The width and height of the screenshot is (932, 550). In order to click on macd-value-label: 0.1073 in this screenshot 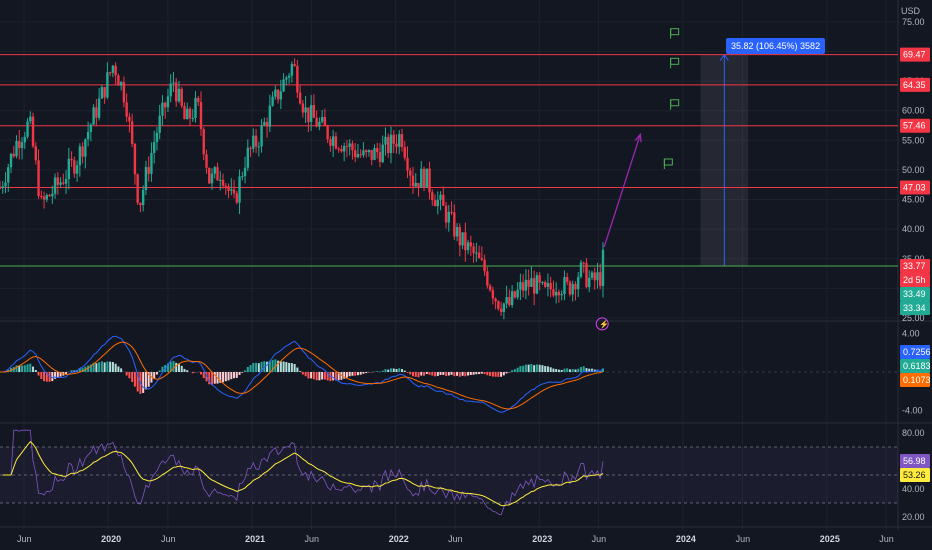, I will do `click(917, 380)`.